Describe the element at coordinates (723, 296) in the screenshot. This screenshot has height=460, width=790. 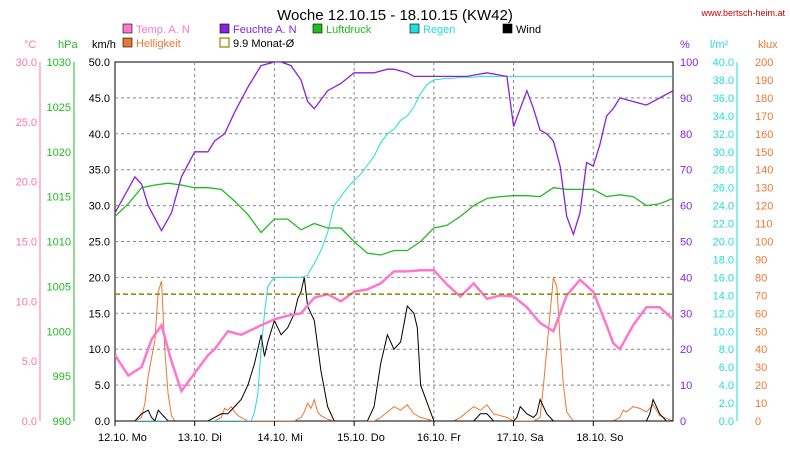
I see `tick-label-rain: 14.0` at that location.